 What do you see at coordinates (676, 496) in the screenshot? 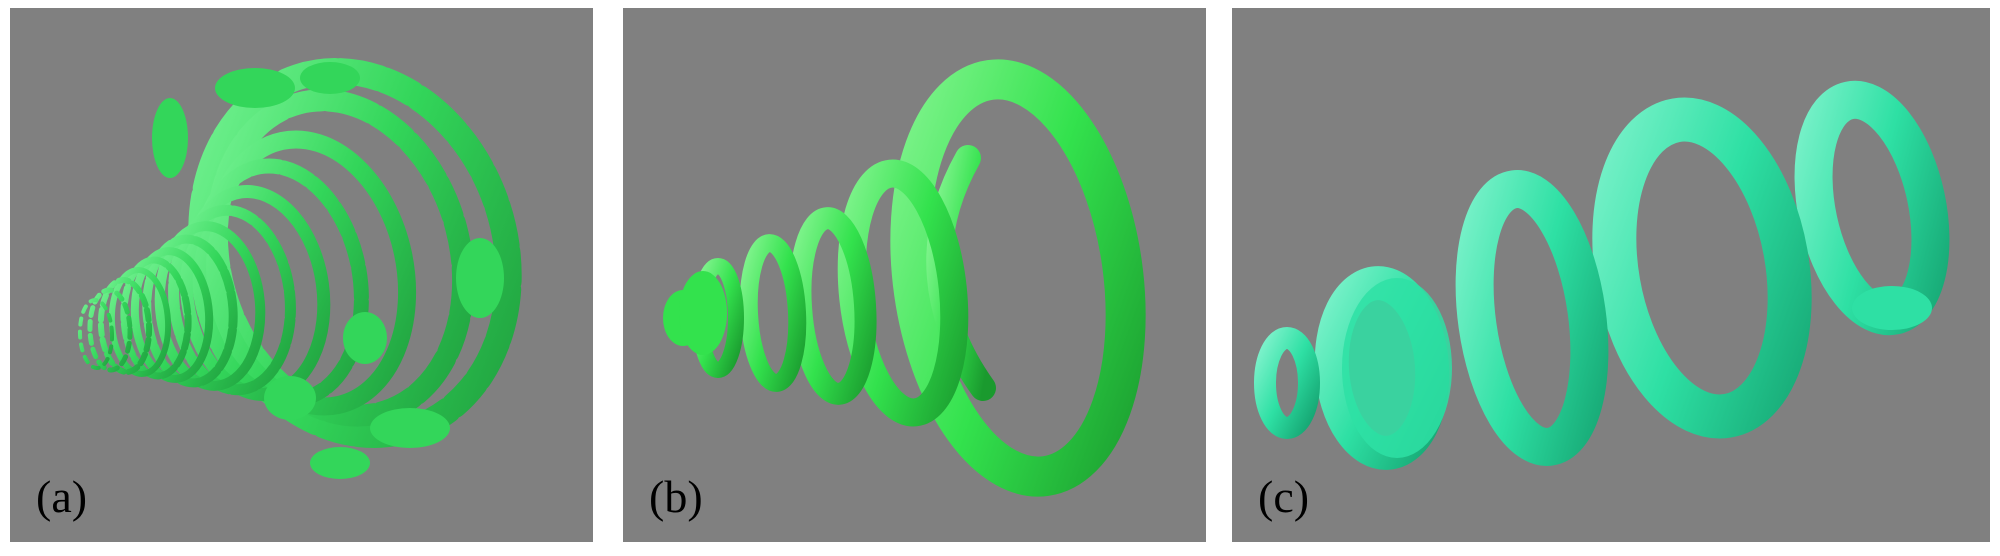
I see `panel-label-b: (b)` at bounding box center [676, 496].